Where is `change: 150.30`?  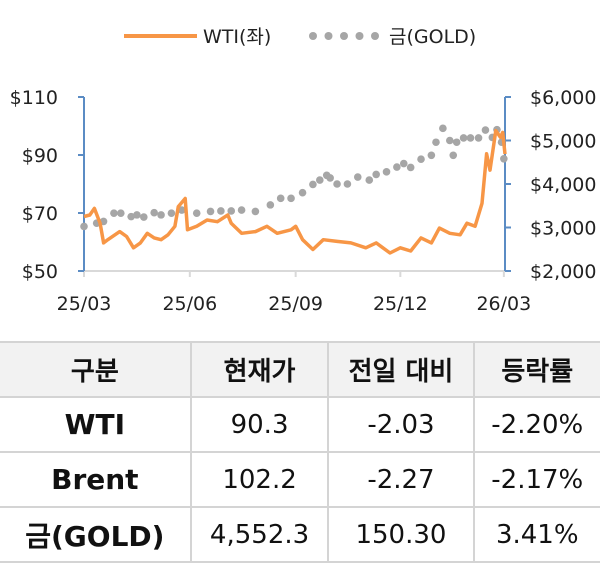 change: 150.30 is located at coordinates (401, 534).